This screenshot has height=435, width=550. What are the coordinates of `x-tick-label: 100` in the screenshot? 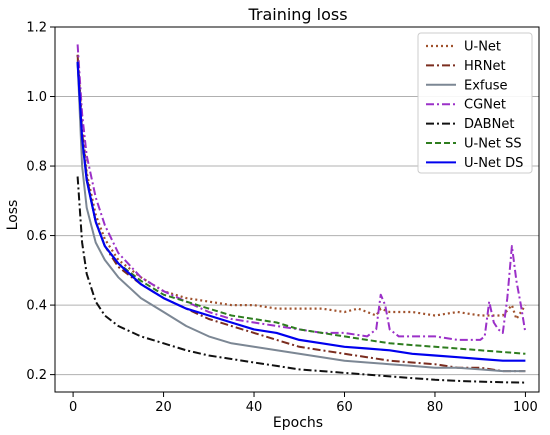 It's located at (525, 407).